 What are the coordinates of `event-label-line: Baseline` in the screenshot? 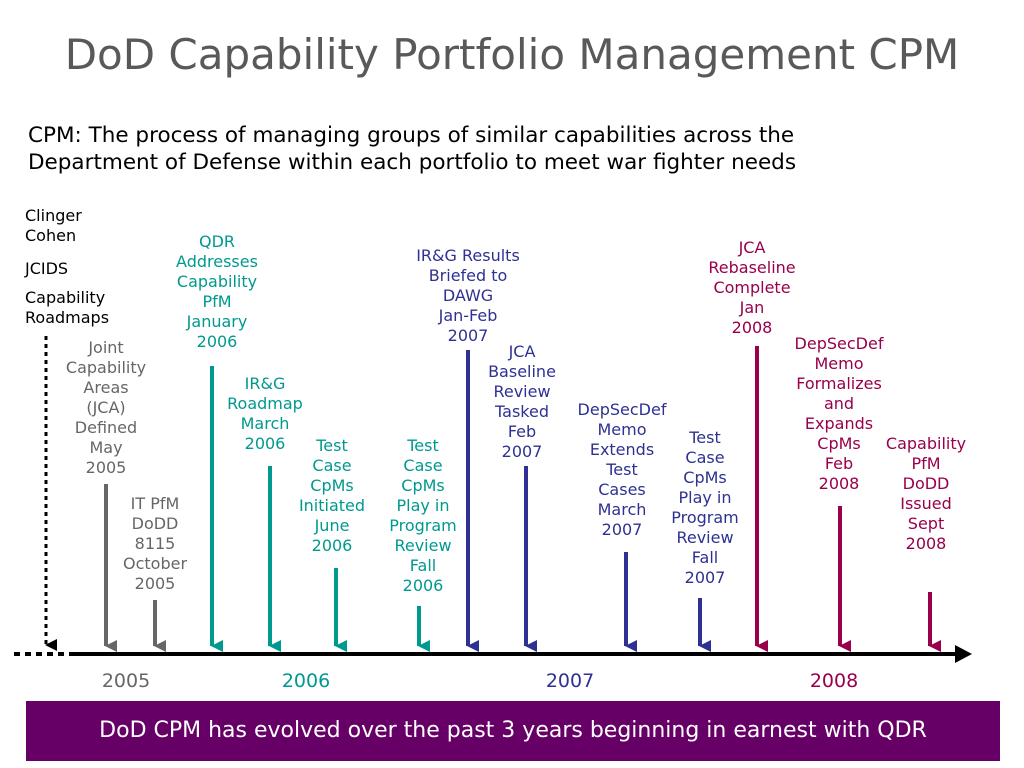 It's located at (522, 371).